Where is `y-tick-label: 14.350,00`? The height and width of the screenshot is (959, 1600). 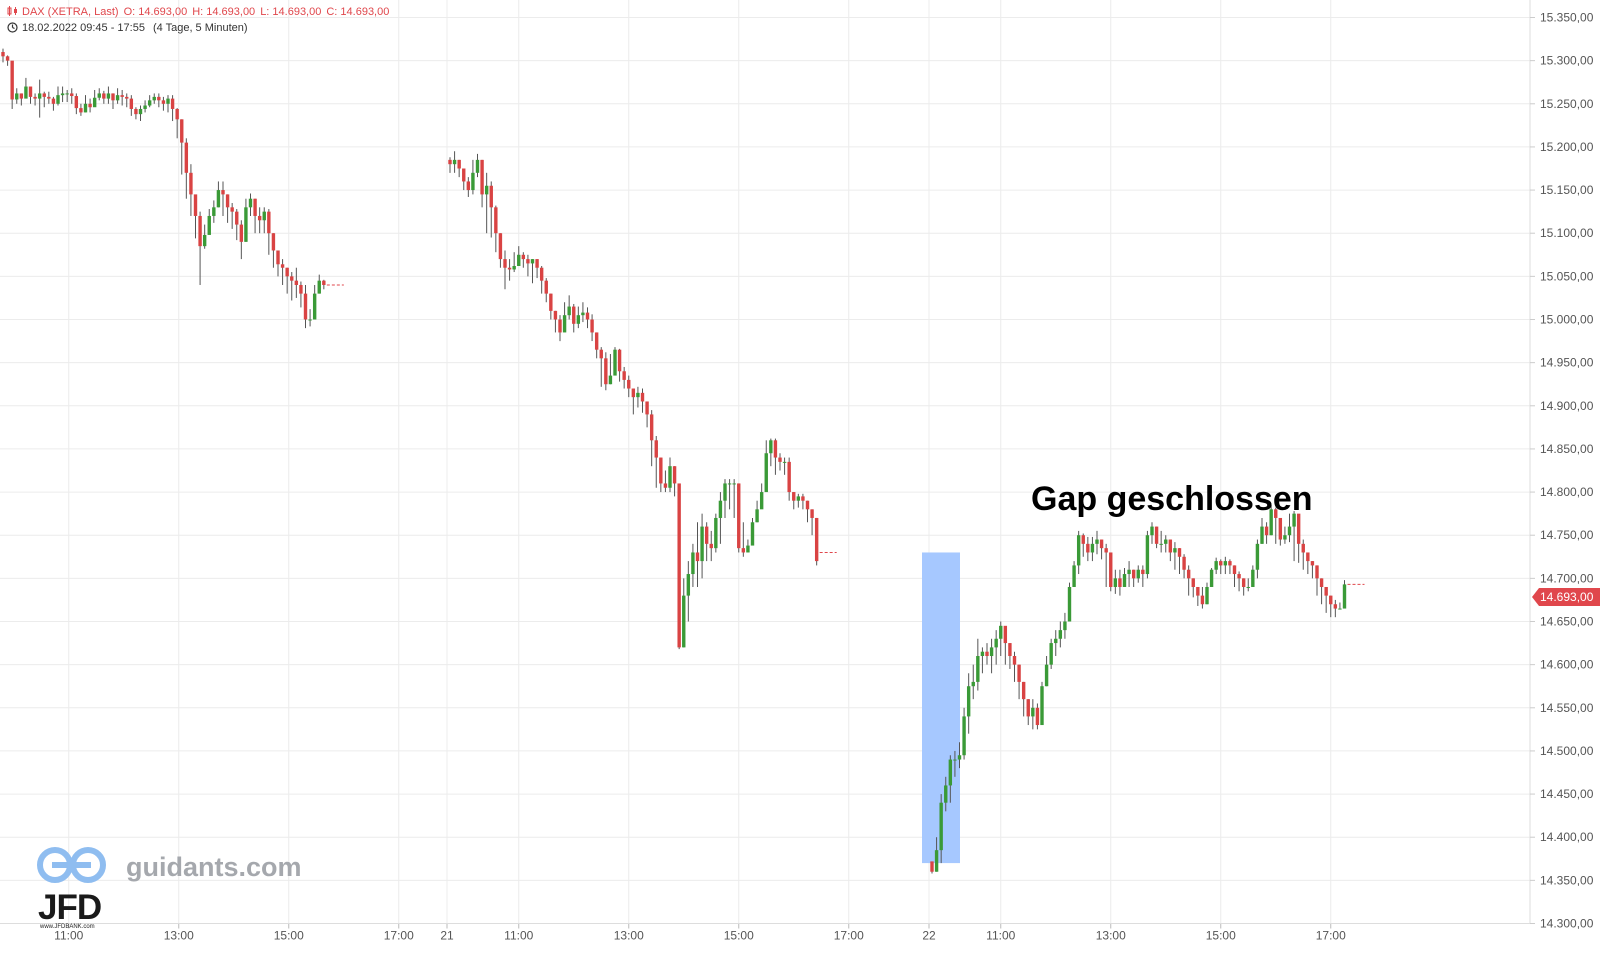
y-tick-label: 14.350,00 is located at coordinates (1567, 880).